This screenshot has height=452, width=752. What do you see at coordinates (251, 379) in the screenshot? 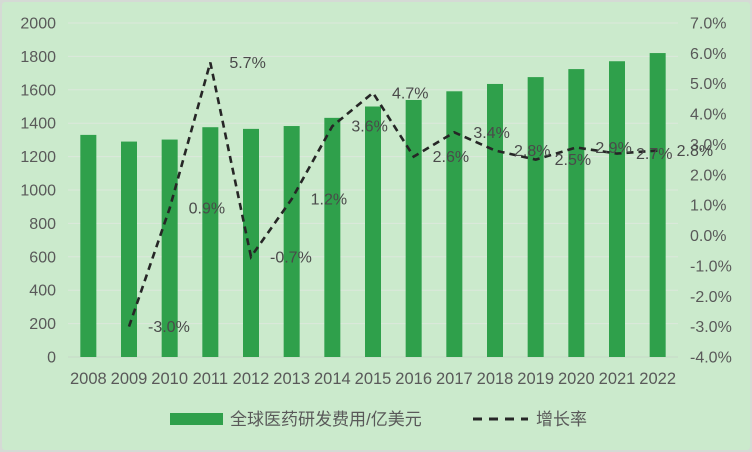
I see `x-axis-tick-2012: 2012` at bounding box center [251, 379].